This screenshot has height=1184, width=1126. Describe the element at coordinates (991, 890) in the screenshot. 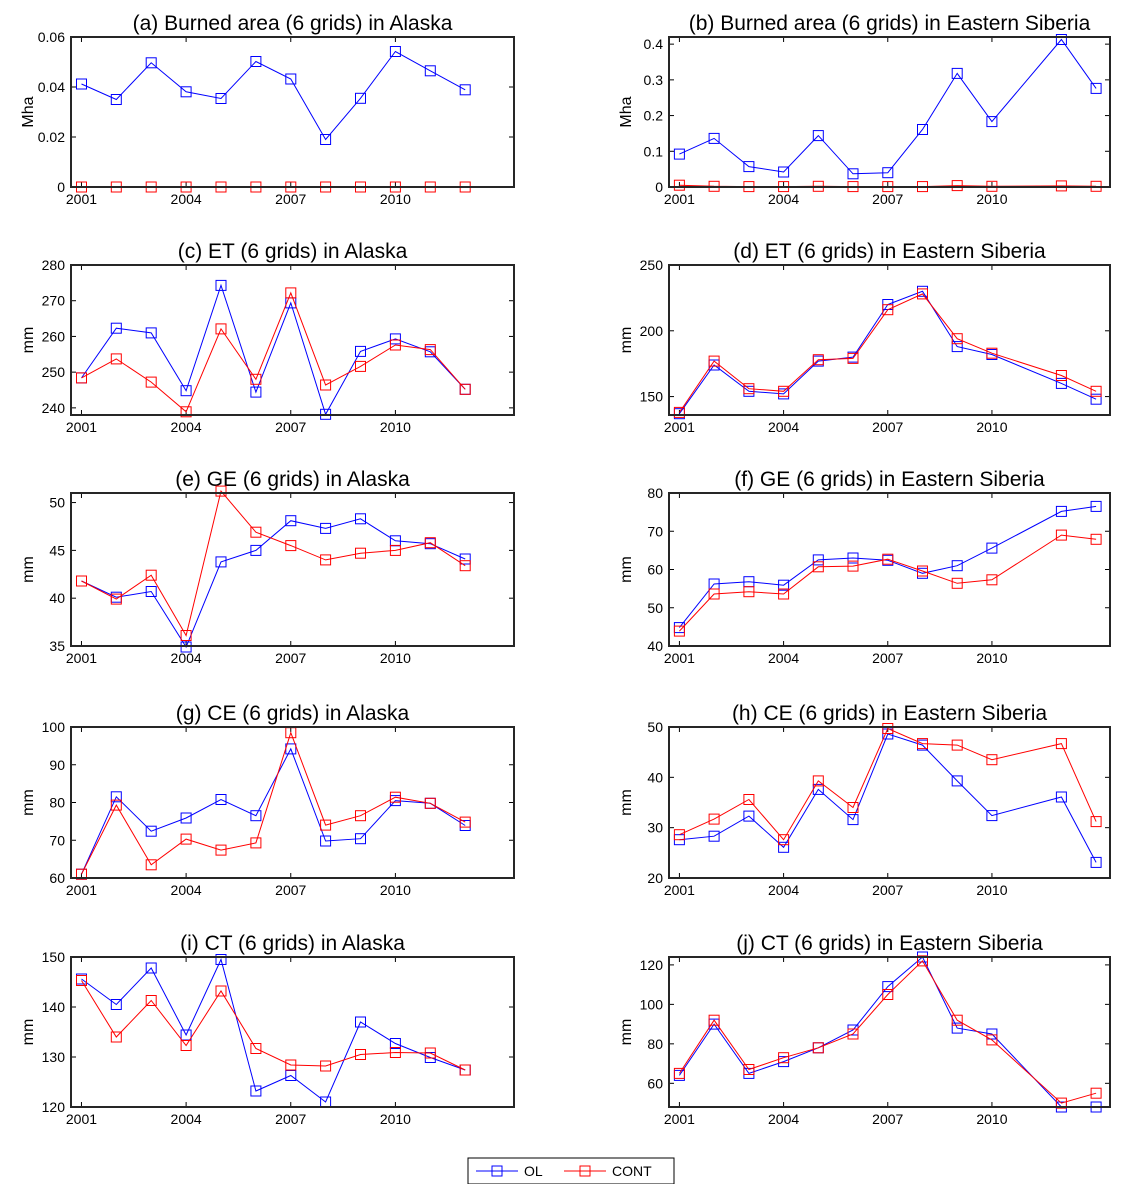

I see `x-tick-label: 2010` at that location.